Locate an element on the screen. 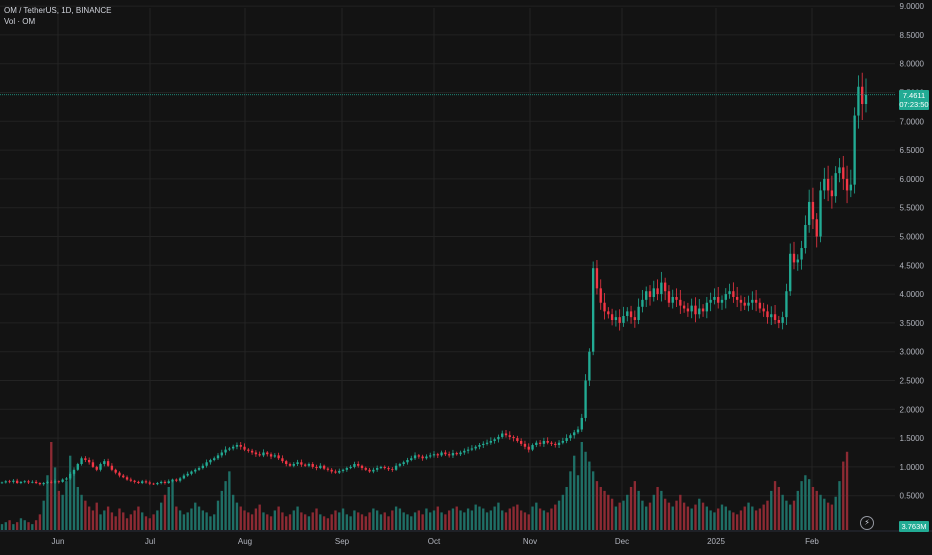 The height and width of the screenshot is (555, 932). x-tick-label: 2025 is located at coordinates (716, 541).